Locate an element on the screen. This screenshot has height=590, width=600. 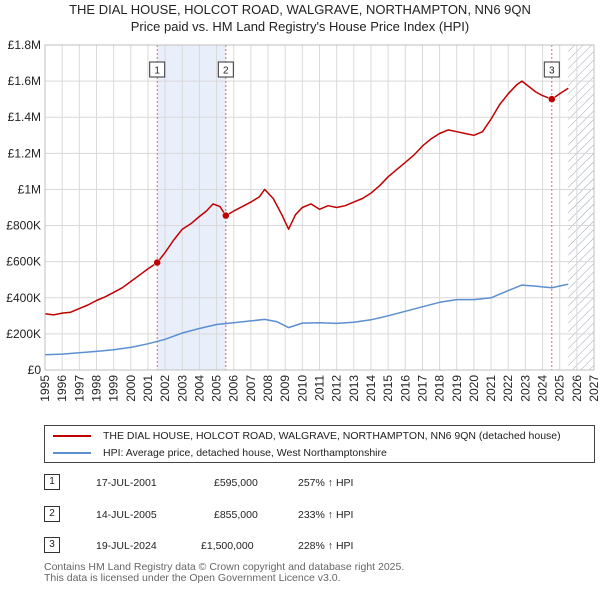
y-tick-label: £600K is located at coordinates (23, 262).